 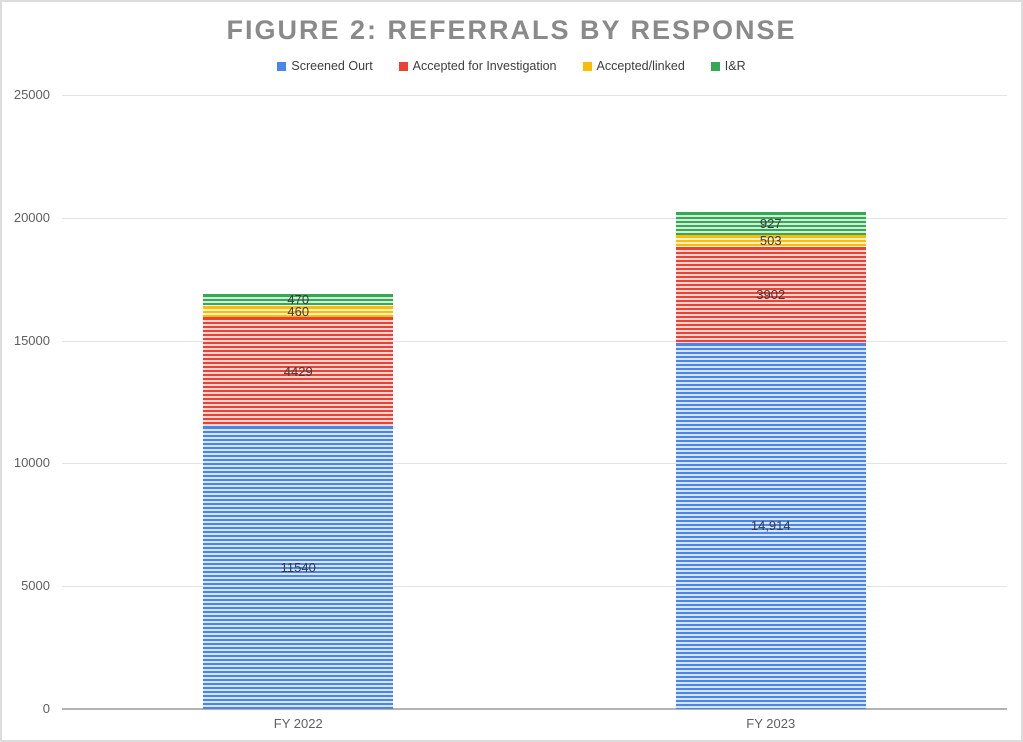 I want to click on legend-item-accepted-linked: Accepted/linked, so click(x=633, y=66).